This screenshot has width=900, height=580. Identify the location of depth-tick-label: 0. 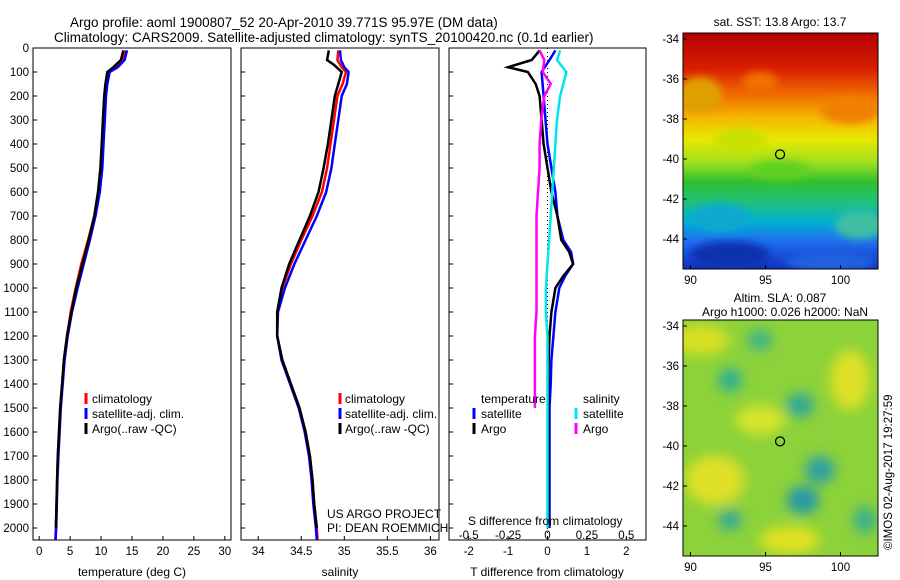
(26, 49).